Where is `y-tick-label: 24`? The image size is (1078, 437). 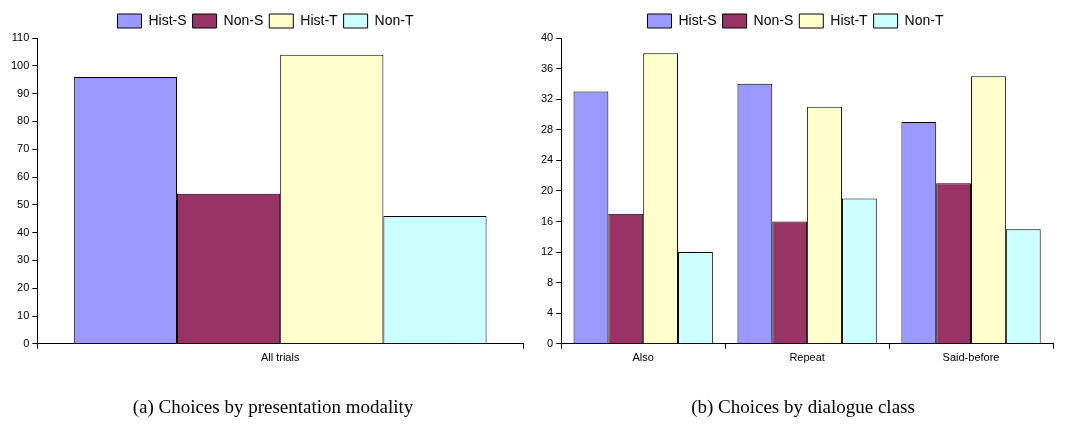 y-tick-label: 24 is located at coordinates (547, 159).